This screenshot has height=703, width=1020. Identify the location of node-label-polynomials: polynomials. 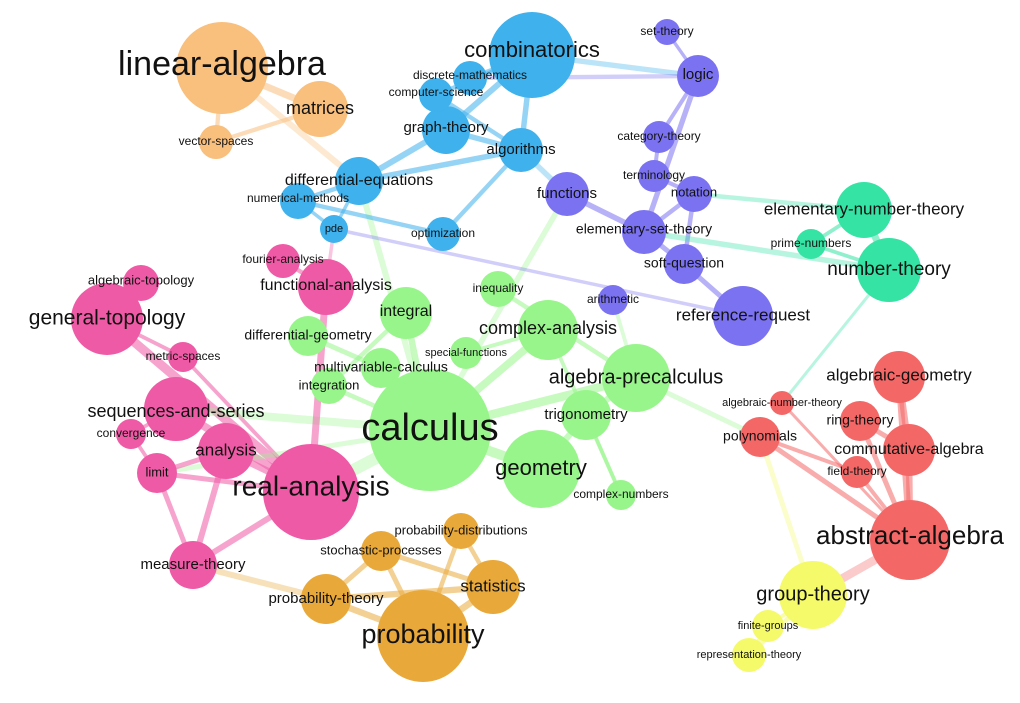
(760, 436).